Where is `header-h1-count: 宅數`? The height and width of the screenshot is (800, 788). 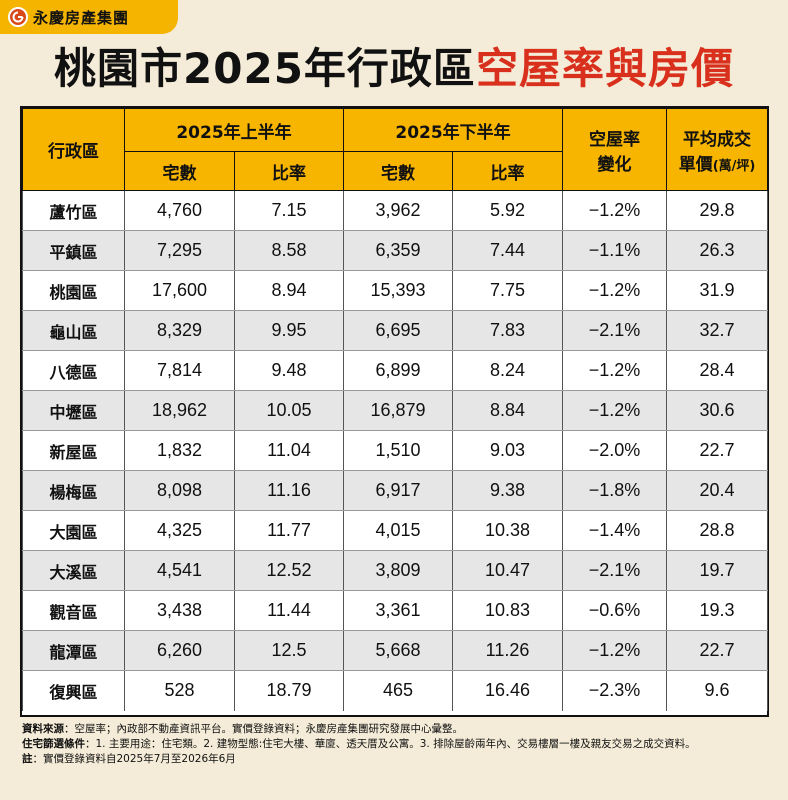
header-h1-count: 宅數 is located at coordinates (179, 171).